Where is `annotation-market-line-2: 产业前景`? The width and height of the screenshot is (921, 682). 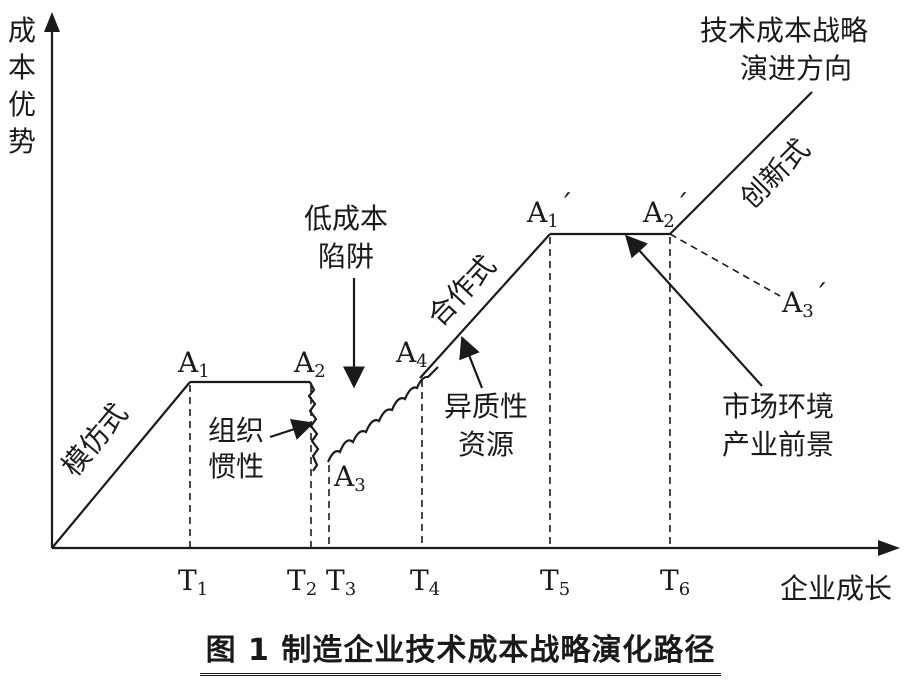
annotation-market-line-2: 产业前景 is located at coordinates (778, 444).